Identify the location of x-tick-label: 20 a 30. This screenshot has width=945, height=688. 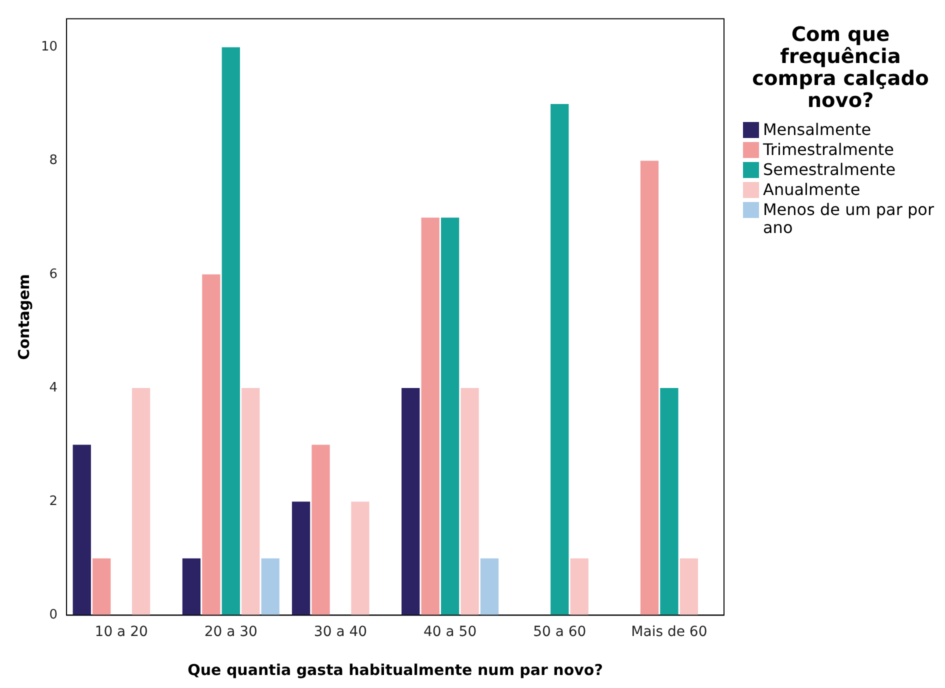
(231, 632).